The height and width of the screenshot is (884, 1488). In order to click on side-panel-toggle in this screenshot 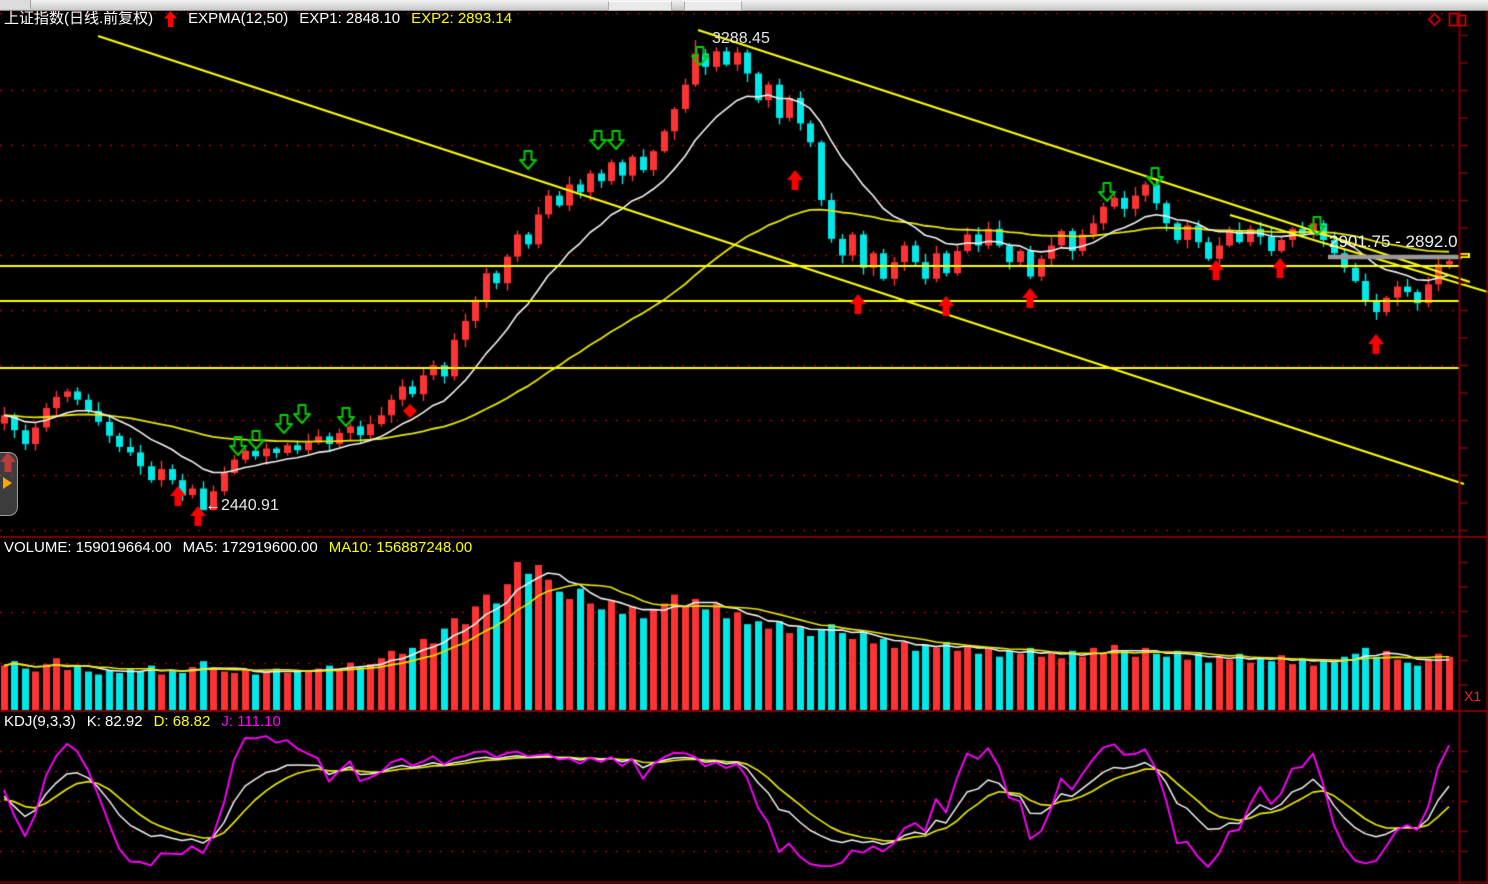, I will do `click(9, 484)`.